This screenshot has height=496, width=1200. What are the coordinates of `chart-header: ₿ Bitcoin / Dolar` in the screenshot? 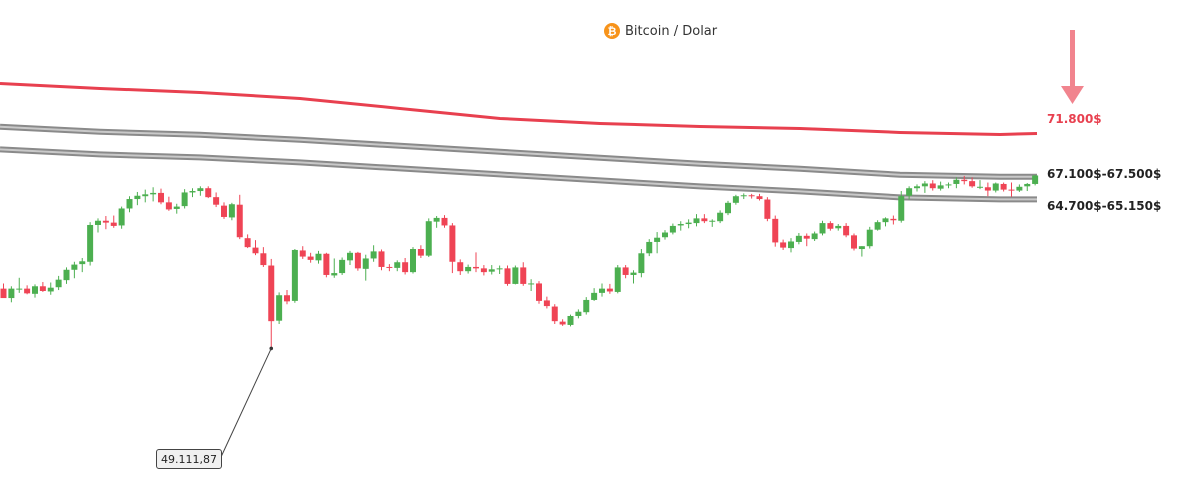 It's located at (660, 31).